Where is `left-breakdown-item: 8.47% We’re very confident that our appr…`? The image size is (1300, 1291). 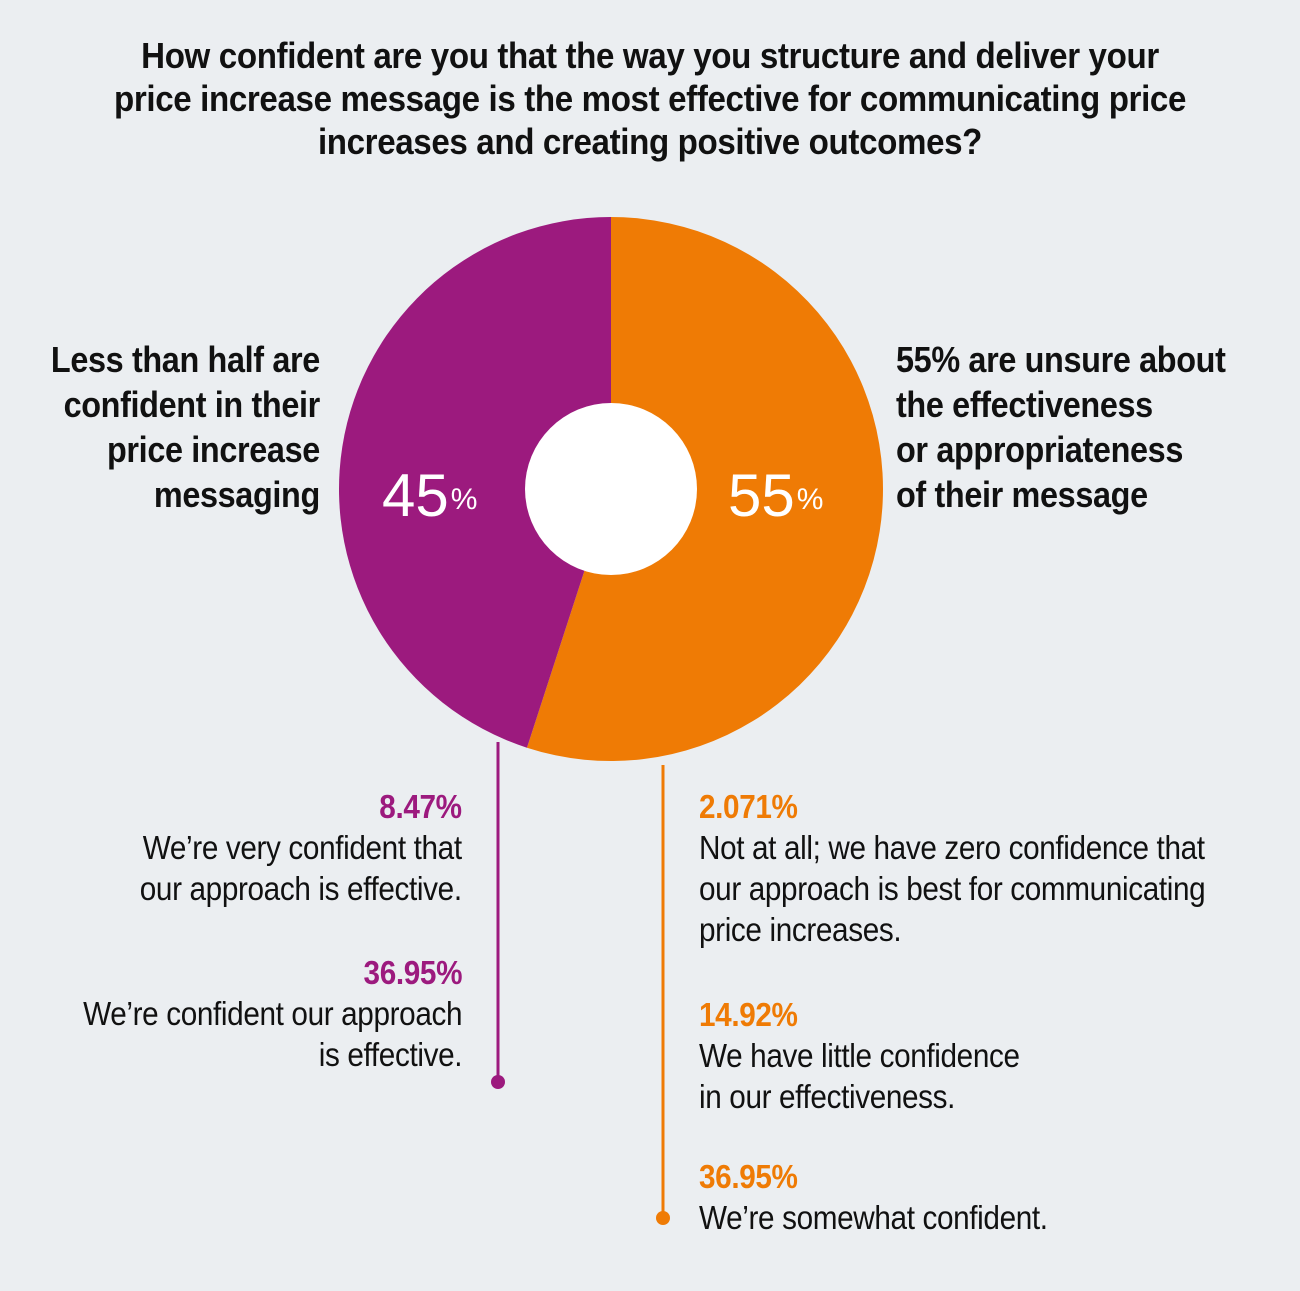 left-breakdown-item: 8.47% We’re very confident that our appr… is located at coordinates (301, 847).